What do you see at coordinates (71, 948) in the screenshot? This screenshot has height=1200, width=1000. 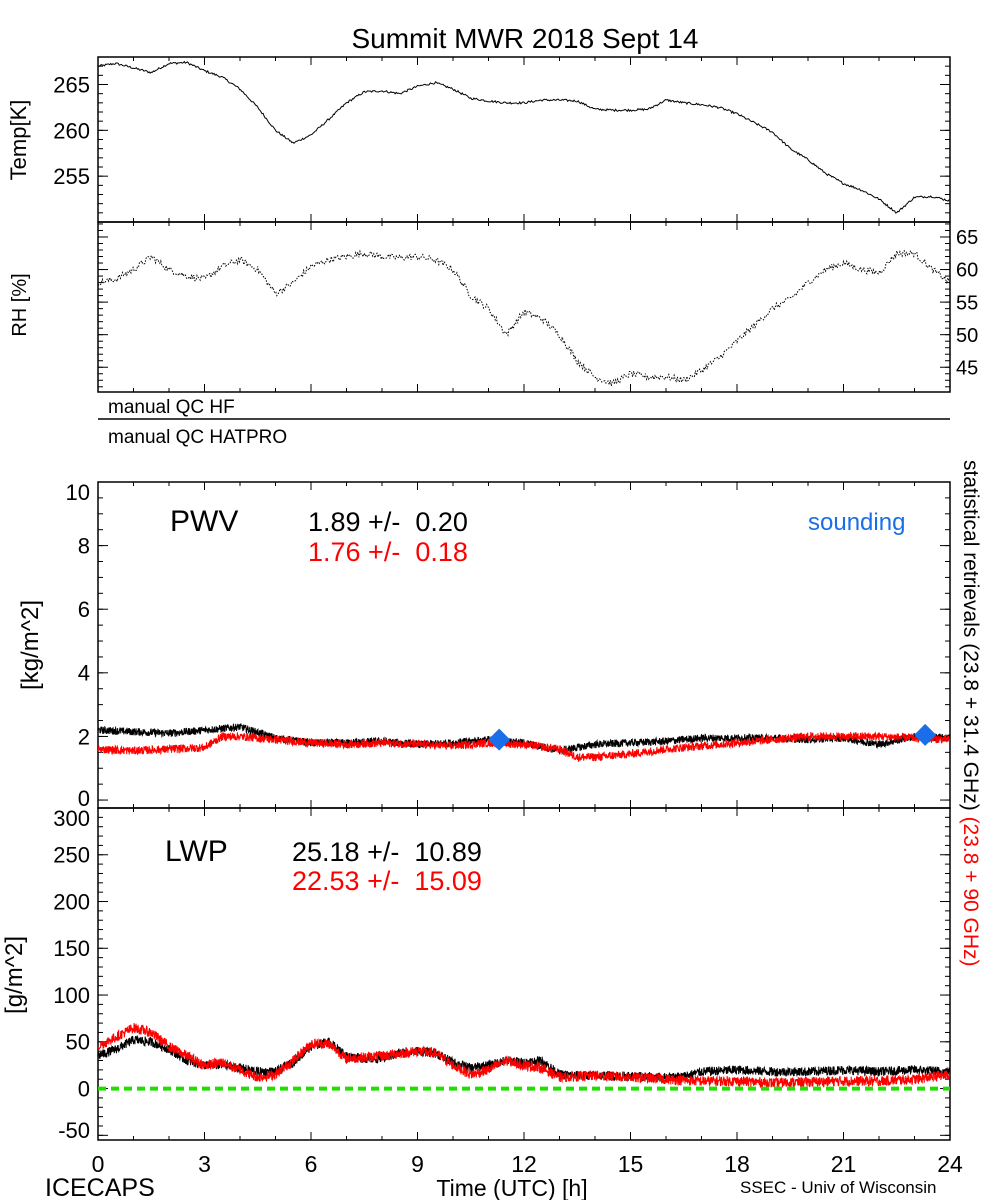 I see `y-tick-label: 150` at bounding box center [71, 948].